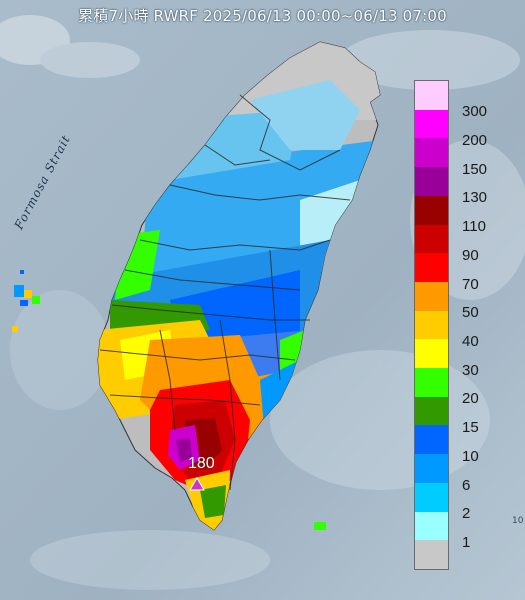 The width and height of the screenshot is (525, 600). Describe the element at coordinates (197, 484) in the screenshot. I see `max-rainfall-marker-icon` at that location.